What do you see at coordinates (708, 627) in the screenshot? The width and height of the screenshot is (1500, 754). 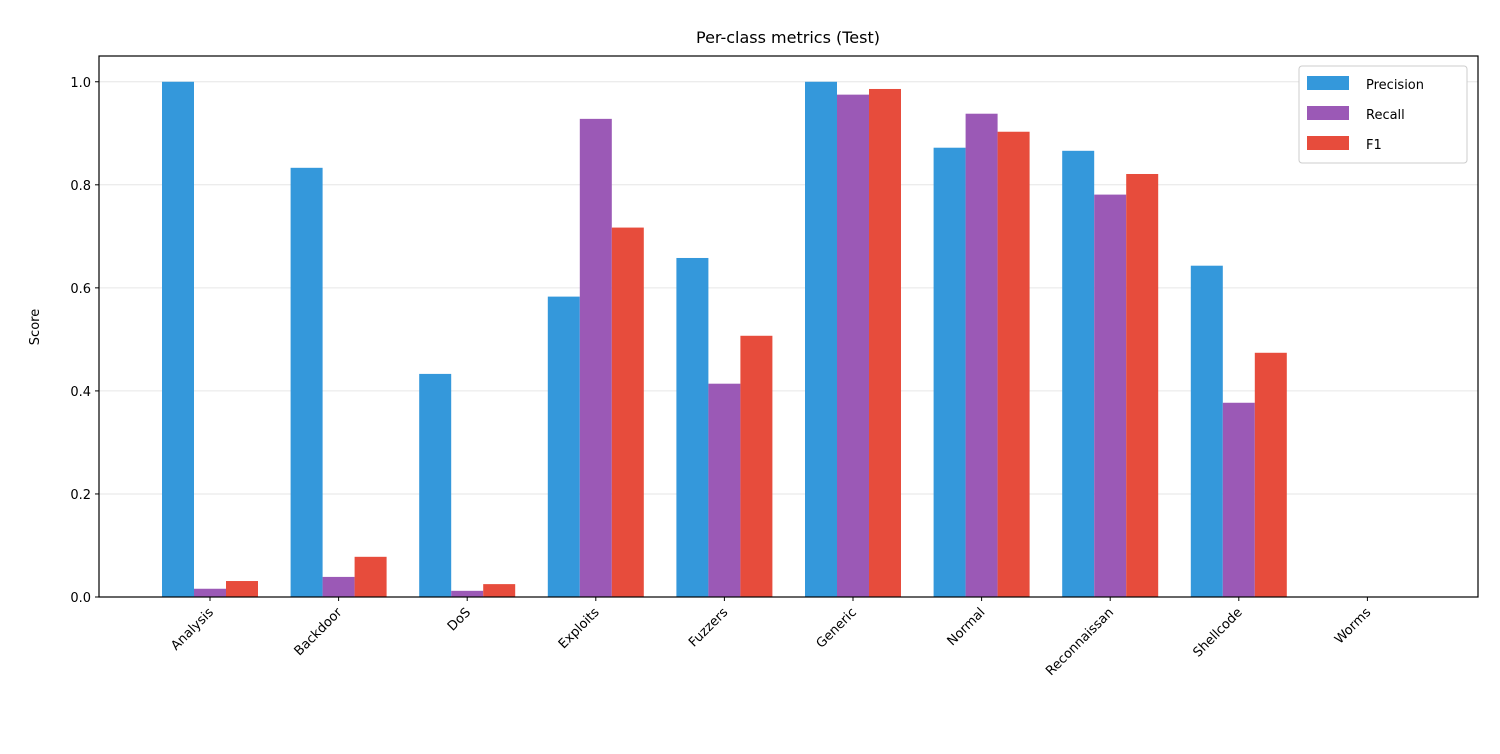 I see `x-tick-label: Fuzzers` at bounding box center [708, 627].